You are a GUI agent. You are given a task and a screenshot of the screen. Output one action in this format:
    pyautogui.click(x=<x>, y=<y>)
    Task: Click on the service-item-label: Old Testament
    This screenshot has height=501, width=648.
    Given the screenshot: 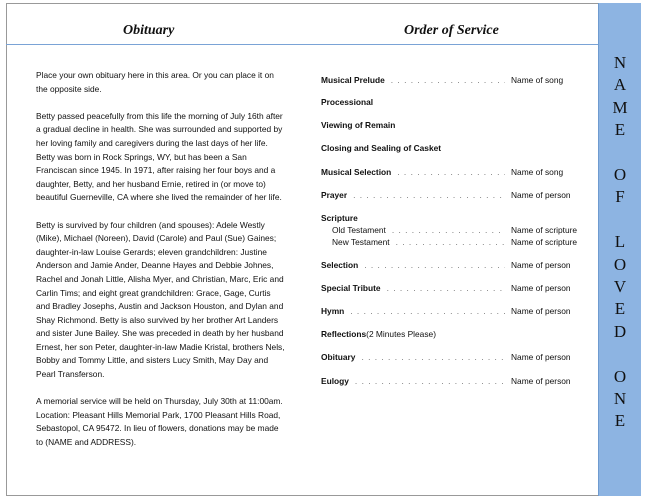 What is the action you would take?
    pyautogui.click(x=359, y=230)
    